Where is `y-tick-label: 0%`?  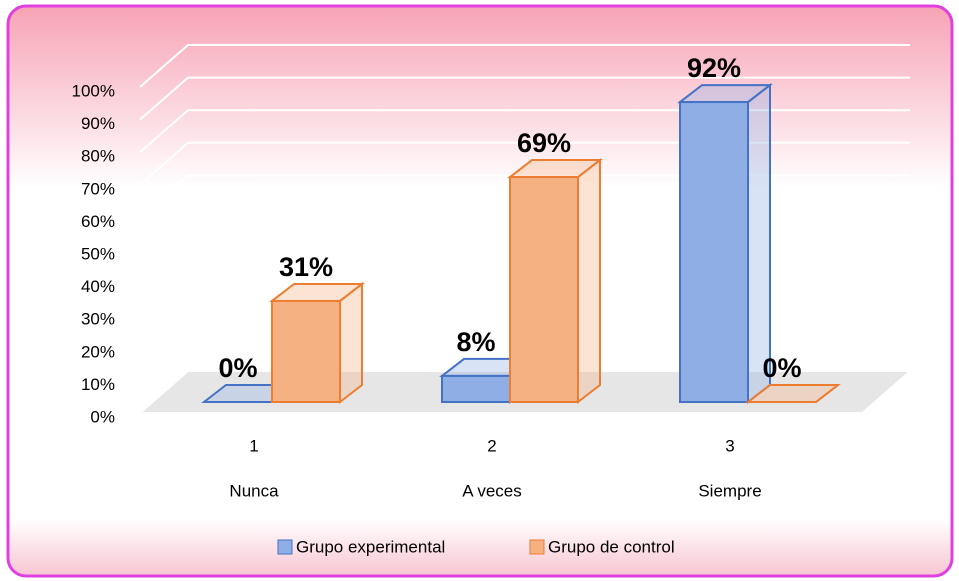 y-tick-label: 0% is located at coordinates (102, 416).